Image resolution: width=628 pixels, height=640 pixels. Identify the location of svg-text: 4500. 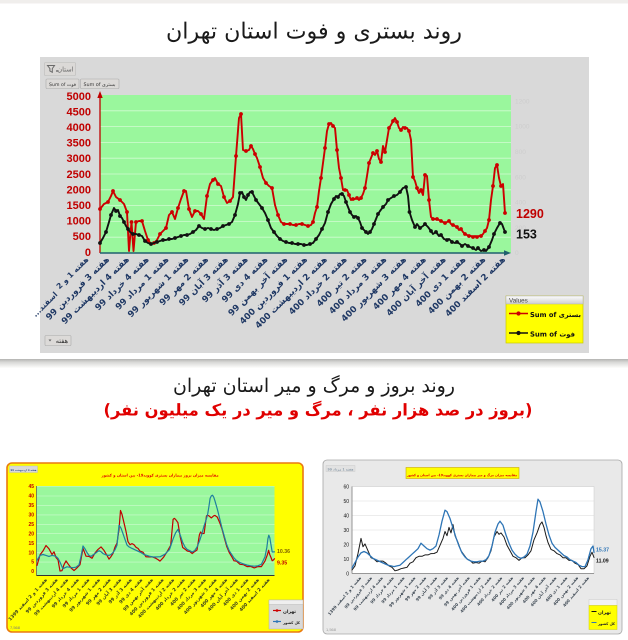
(79, 112).